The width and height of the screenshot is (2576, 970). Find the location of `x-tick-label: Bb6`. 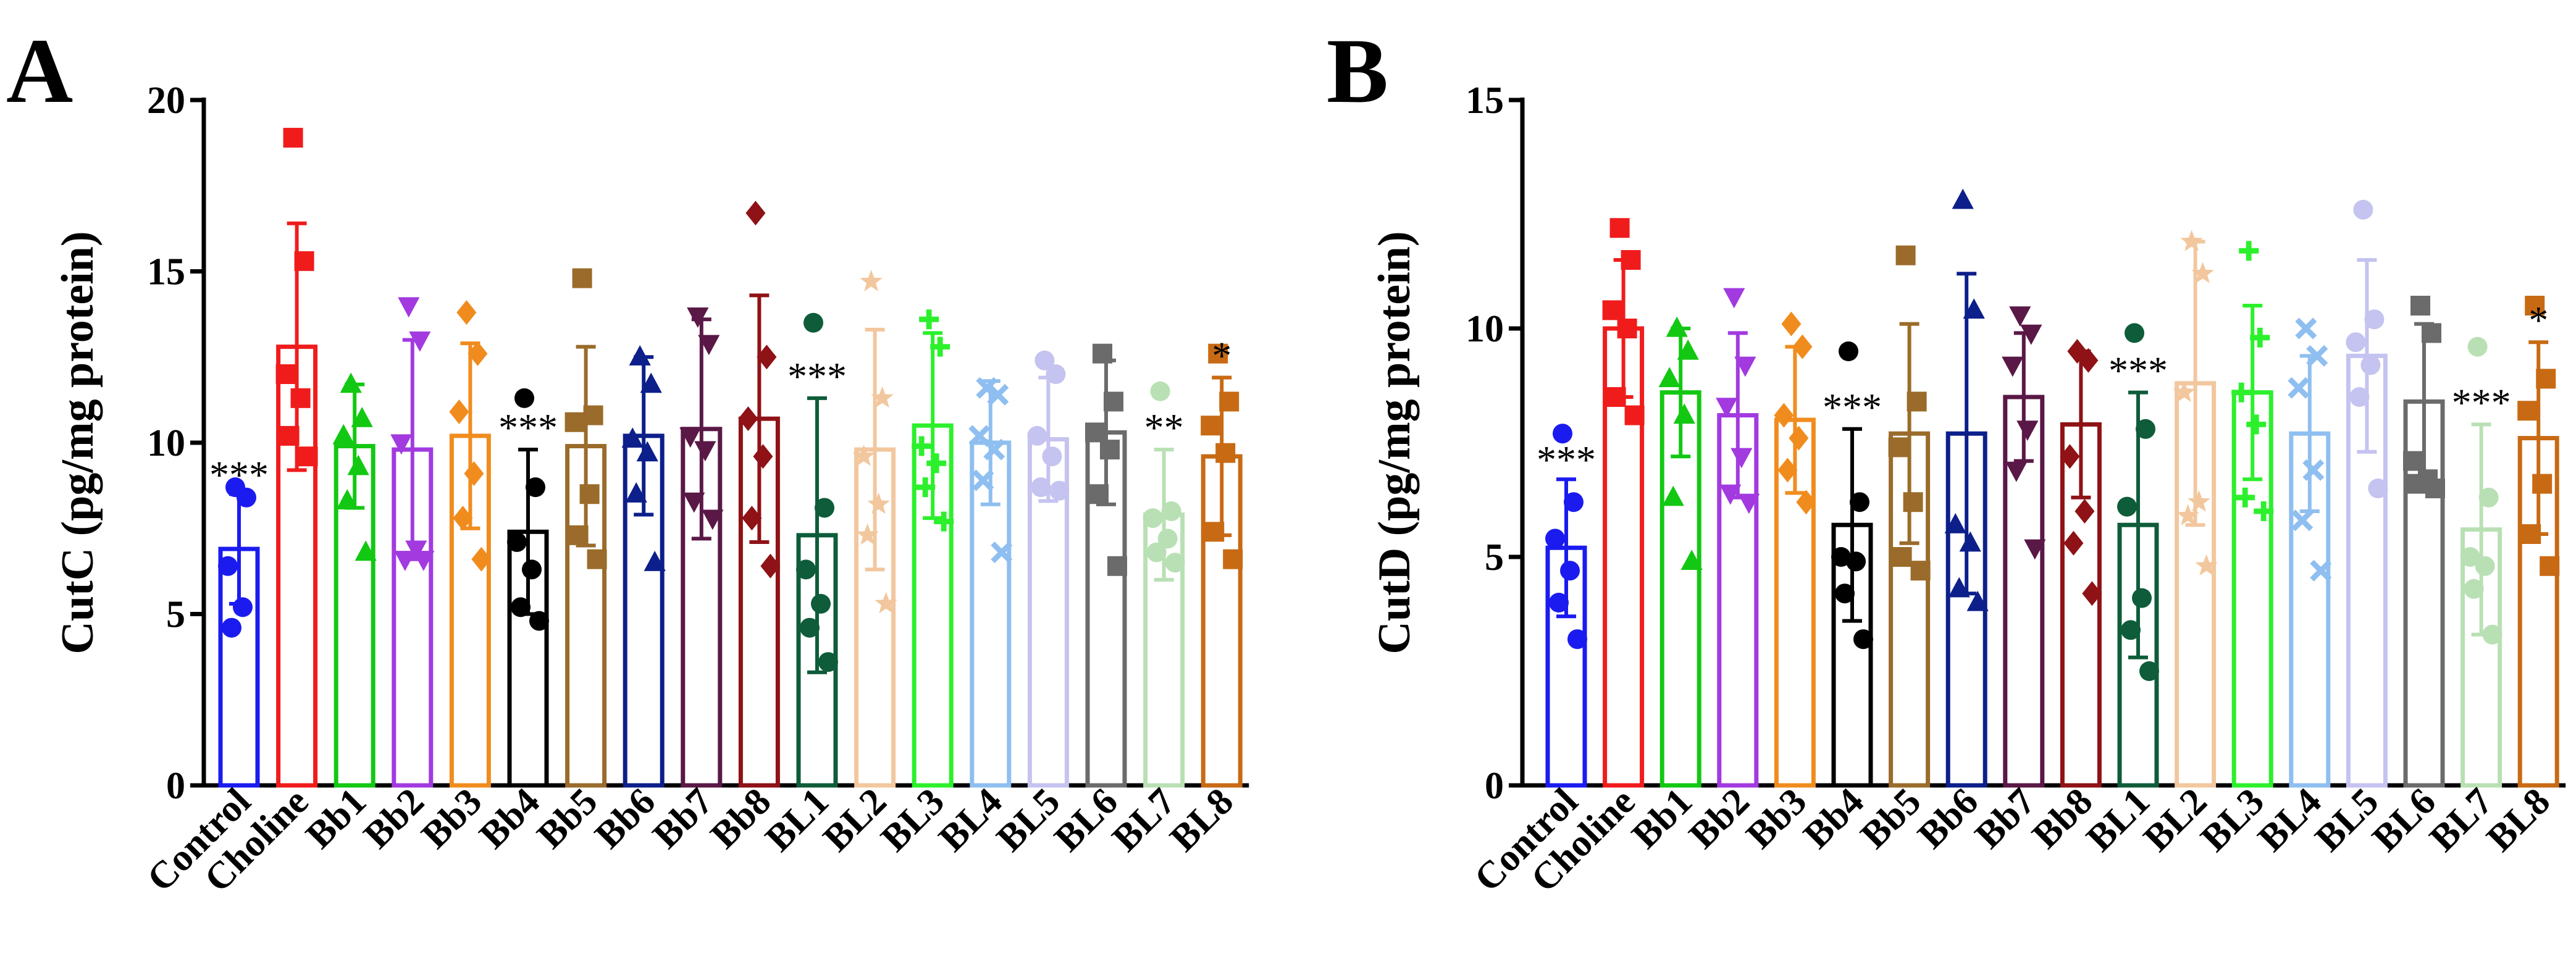

x-tick-label: Bb6 is located at coordinates (625, 818).